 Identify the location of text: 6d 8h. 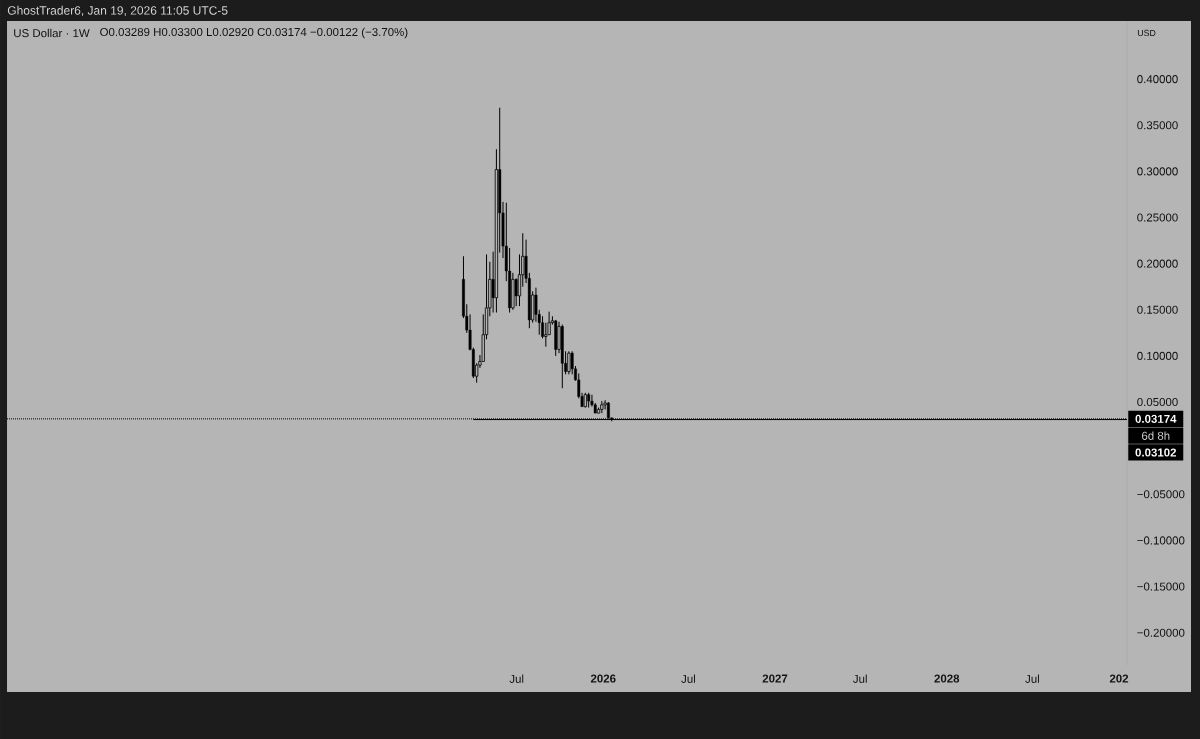
(1156, 435).